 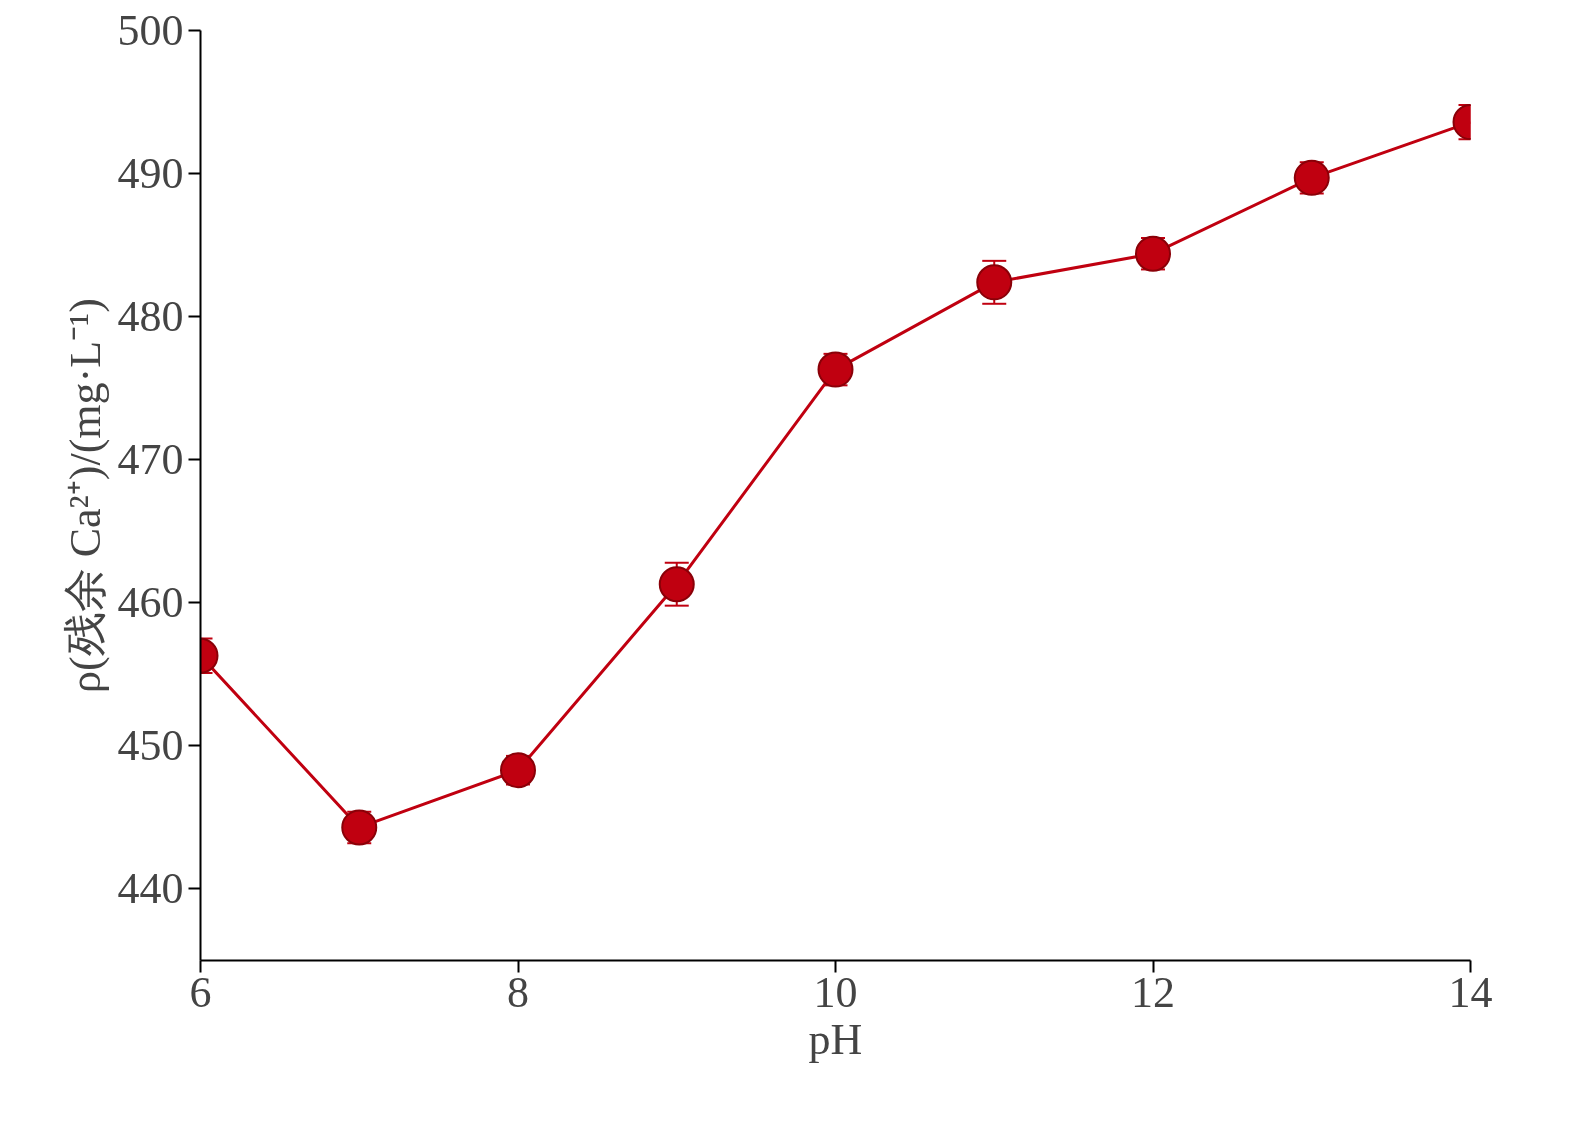 I want to click on x-tick-label: 12, so click(x=1153, y=992).